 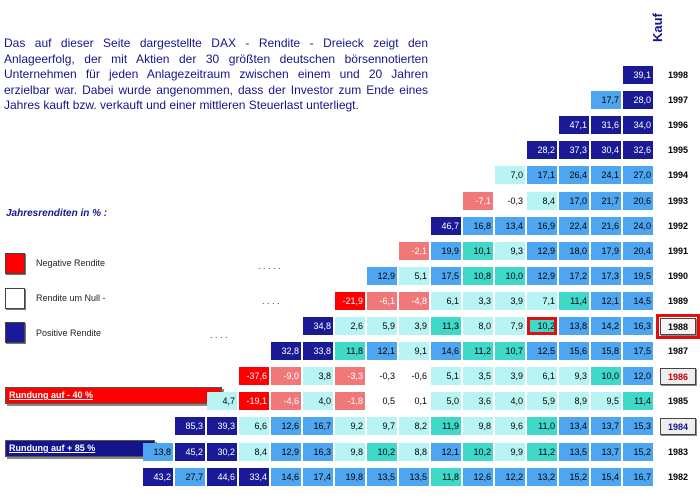 I want to click on return-cell-1992-1: 16,8, so click(x=478, y=225).